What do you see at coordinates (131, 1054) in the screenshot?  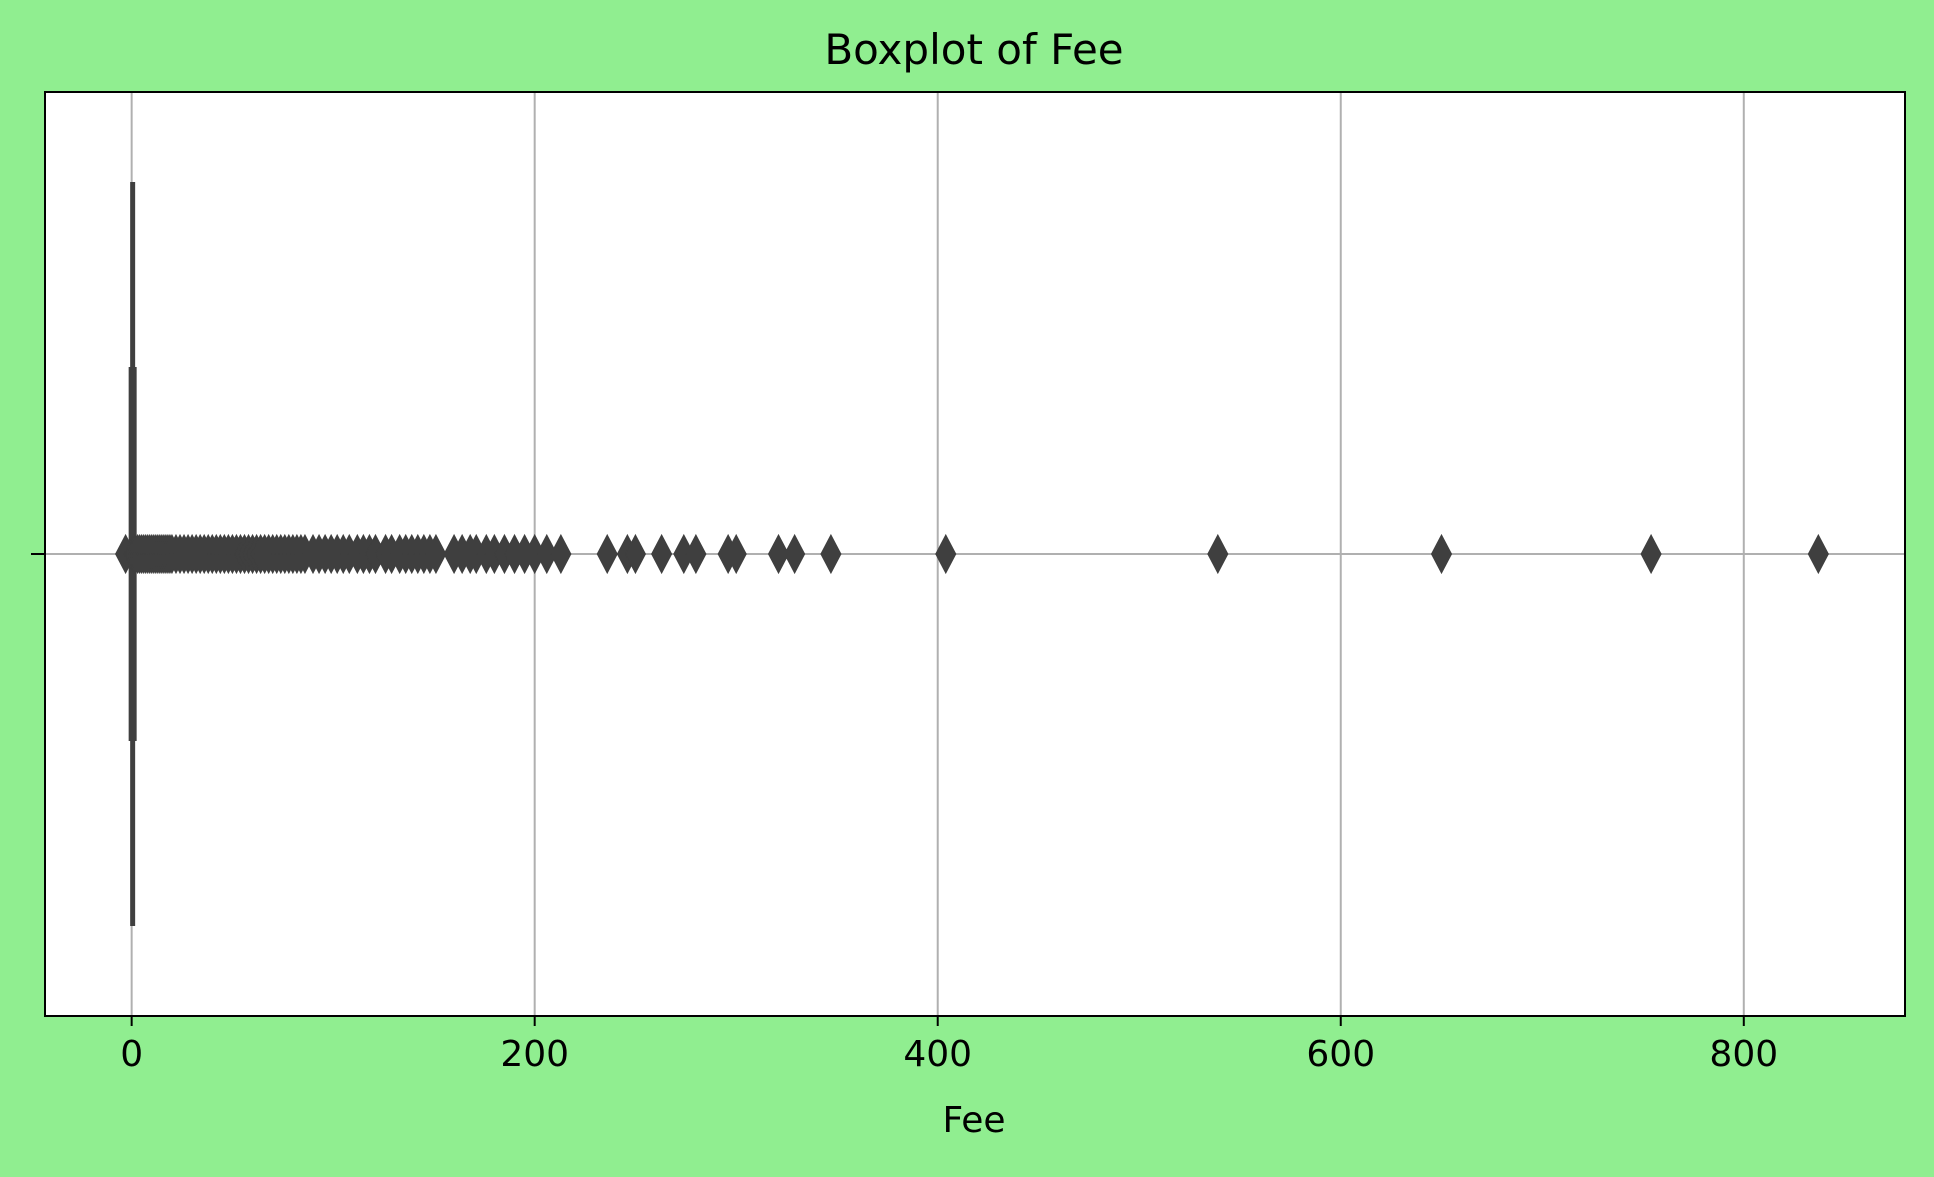 I see `x-tick-label-0: 0` at bounding box center [131, 1054].